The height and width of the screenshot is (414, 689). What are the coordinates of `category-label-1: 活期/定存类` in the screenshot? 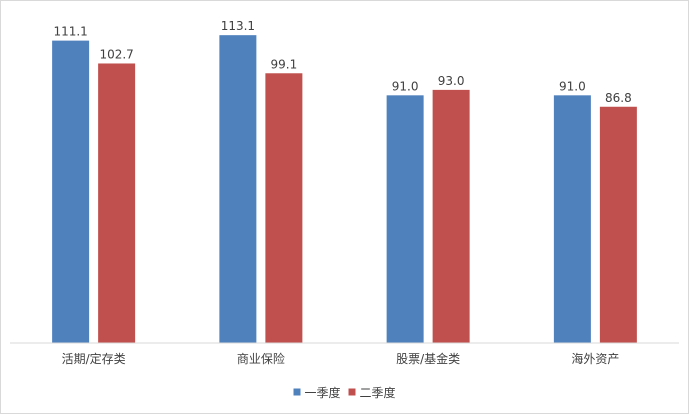 It's located at (94, 358).